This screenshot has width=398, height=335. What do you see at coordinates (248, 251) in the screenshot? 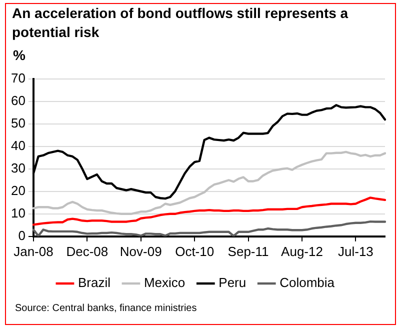
I see `x-tick-label: Sep-11` at bounding box center [248, 251].